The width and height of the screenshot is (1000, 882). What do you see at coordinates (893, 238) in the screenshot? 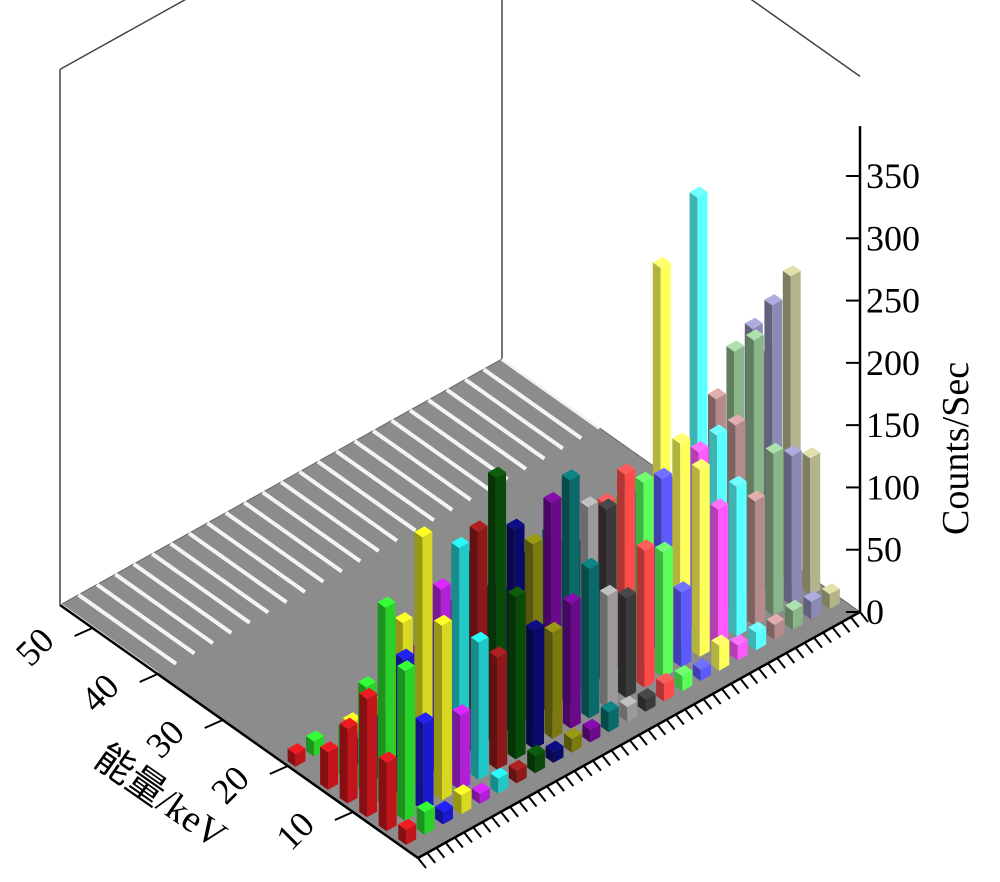
I see `z-tick-label: 300` at bounding box center [893, 238].